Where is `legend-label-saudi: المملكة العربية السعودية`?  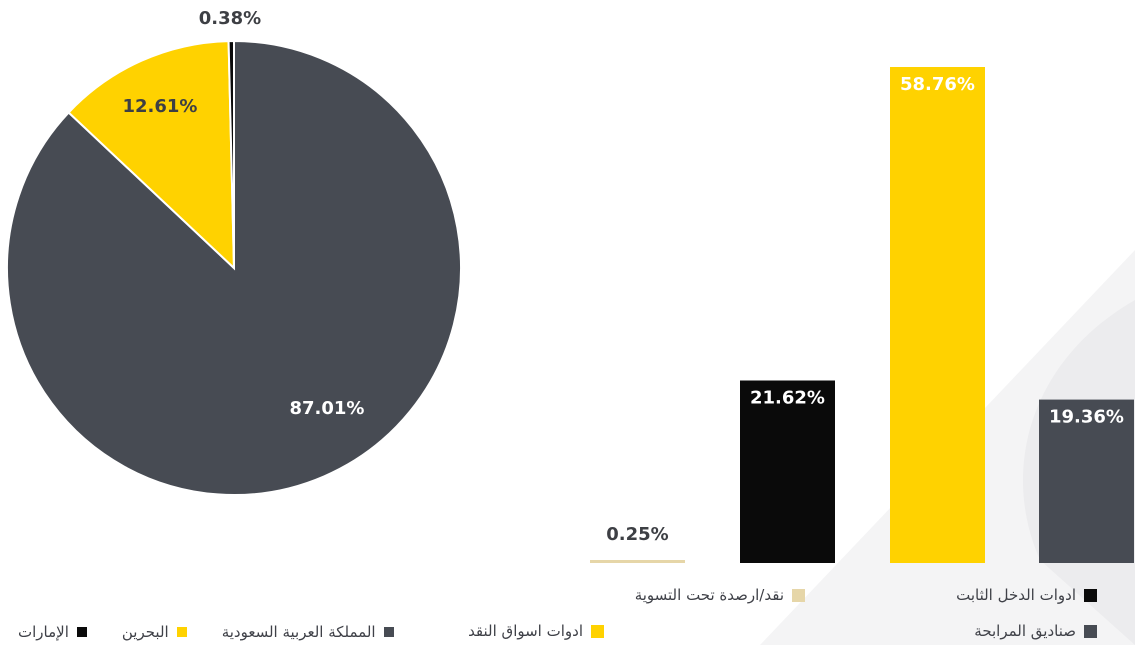
legend-label-saudi: المملكة العربية السعودية is located at coordinates (298, 632).